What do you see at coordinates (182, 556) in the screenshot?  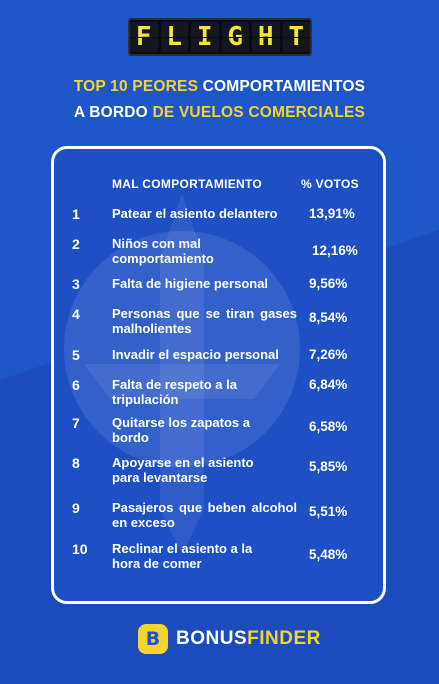 I see `behavior-label: Reclinar el asiento a la hora de comer` at bounding box center [182, 556].